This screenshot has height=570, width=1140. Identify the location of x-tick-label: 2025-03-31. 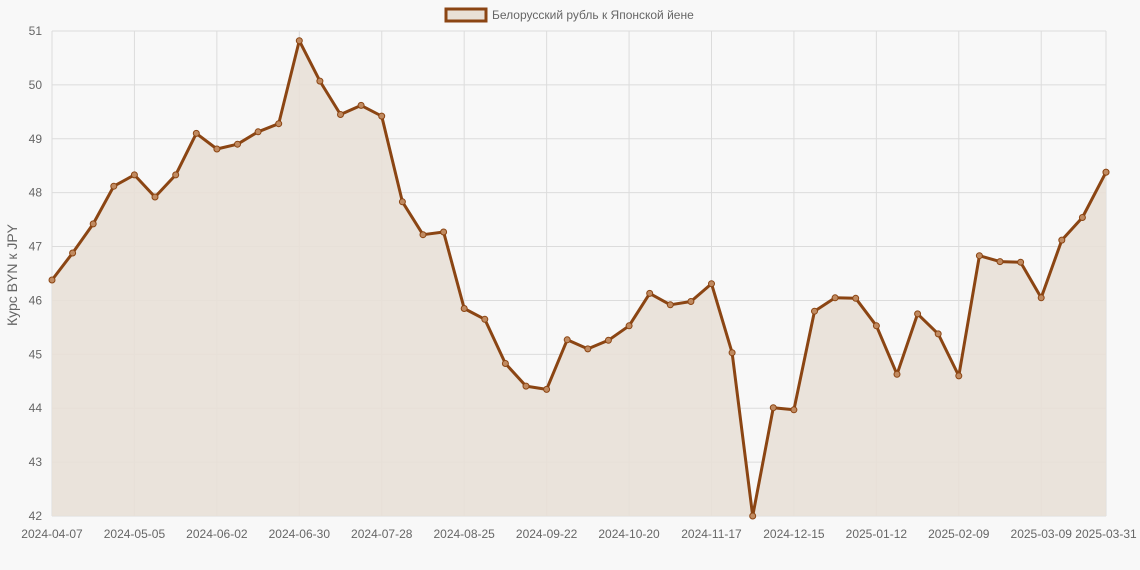
(1106, 534).